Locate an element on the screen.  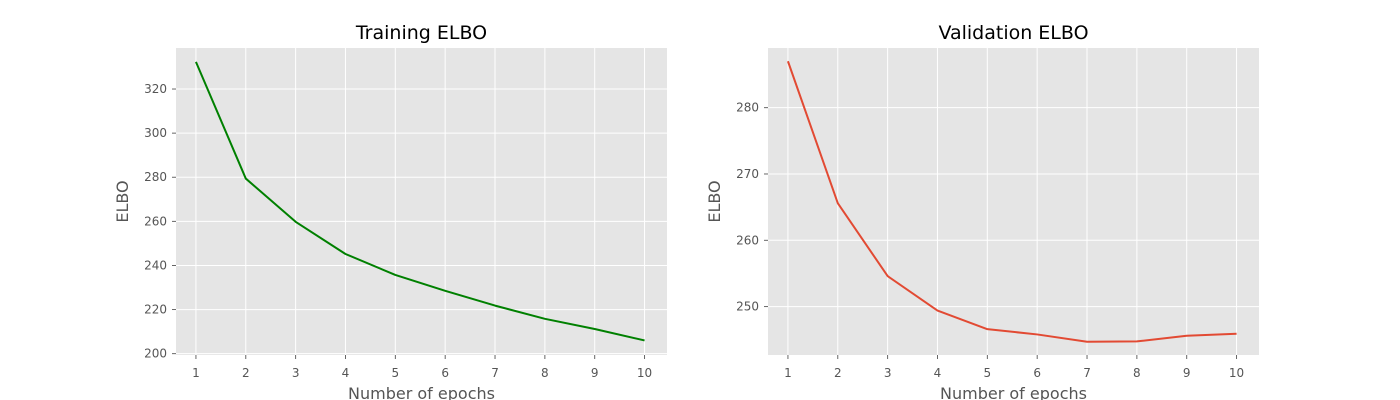
chart-title: Validation ELBO is located at coordinates (1013, 33).